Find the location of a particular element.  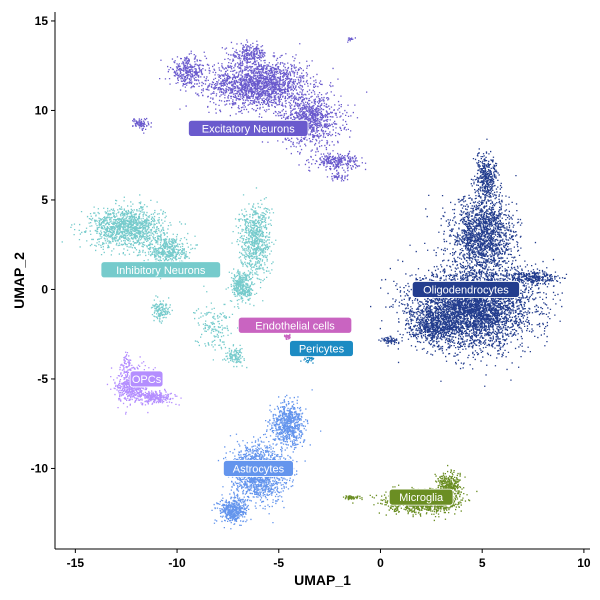

y-tick-label: -5 is located at coordinates (42, 379).